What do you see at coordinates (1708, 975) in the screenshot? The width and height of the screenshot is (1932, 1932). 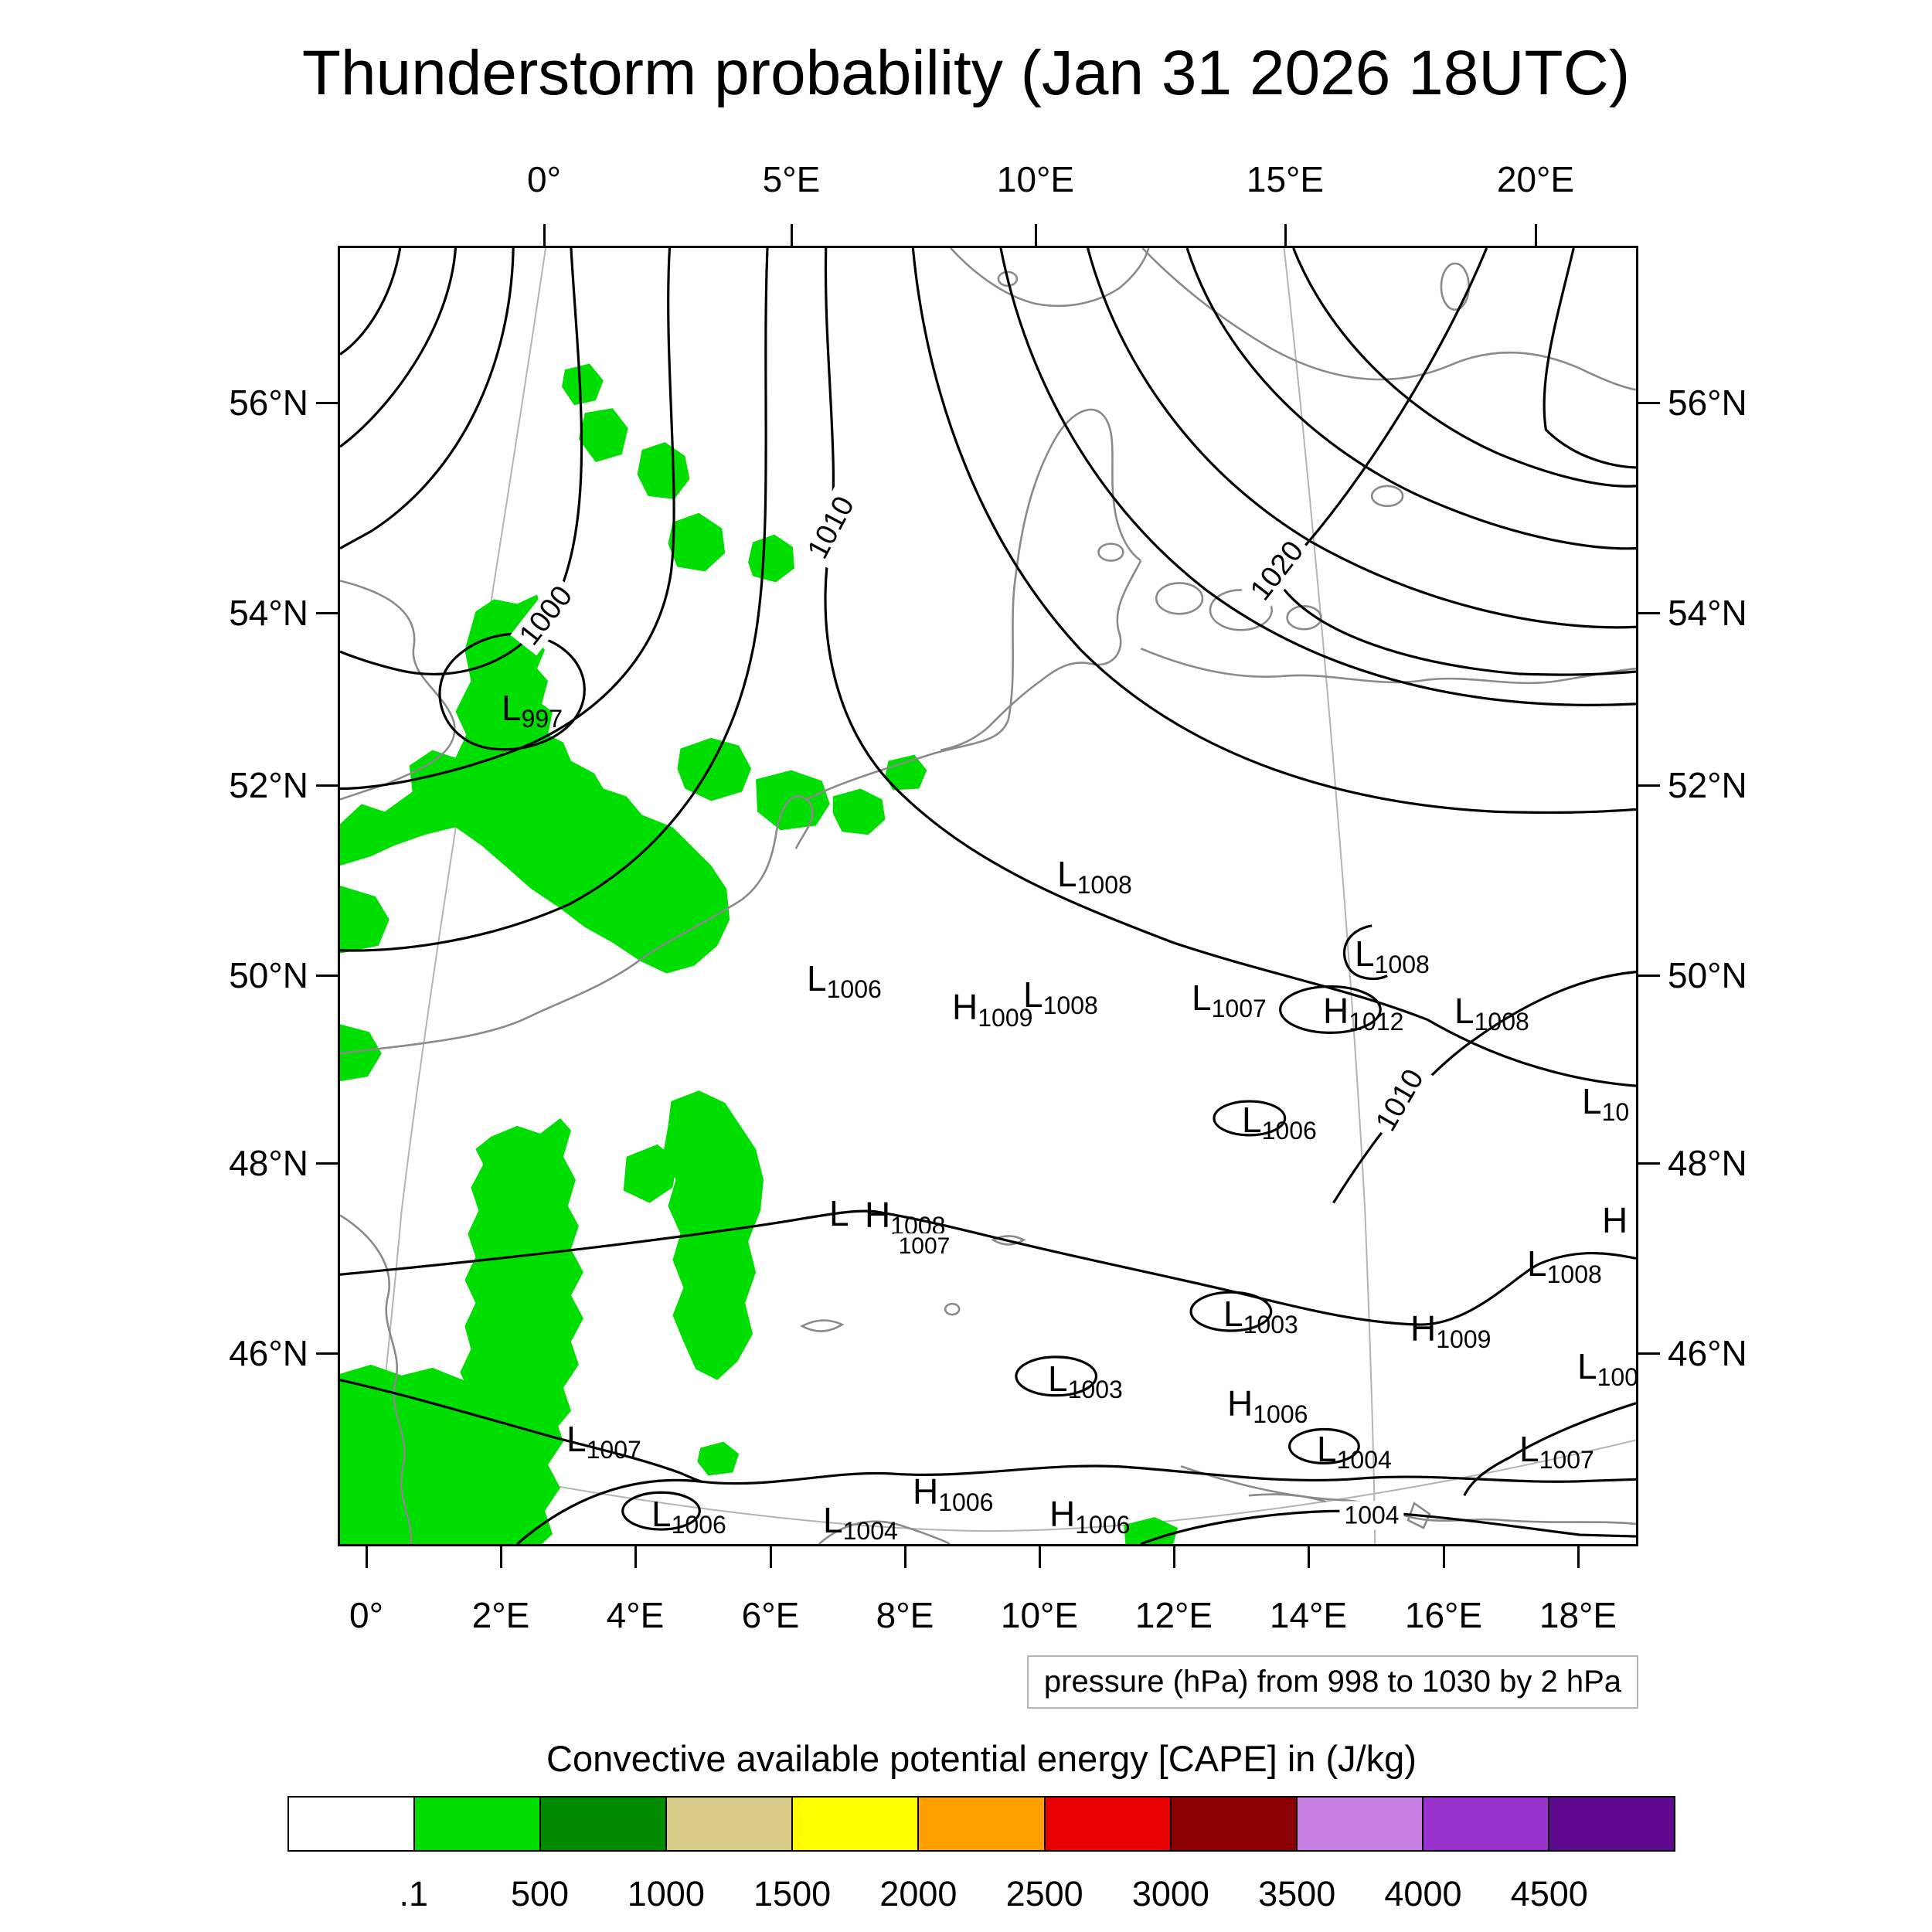 I see `right-axis-label: 50°N` at bounding box center [1708, 975].